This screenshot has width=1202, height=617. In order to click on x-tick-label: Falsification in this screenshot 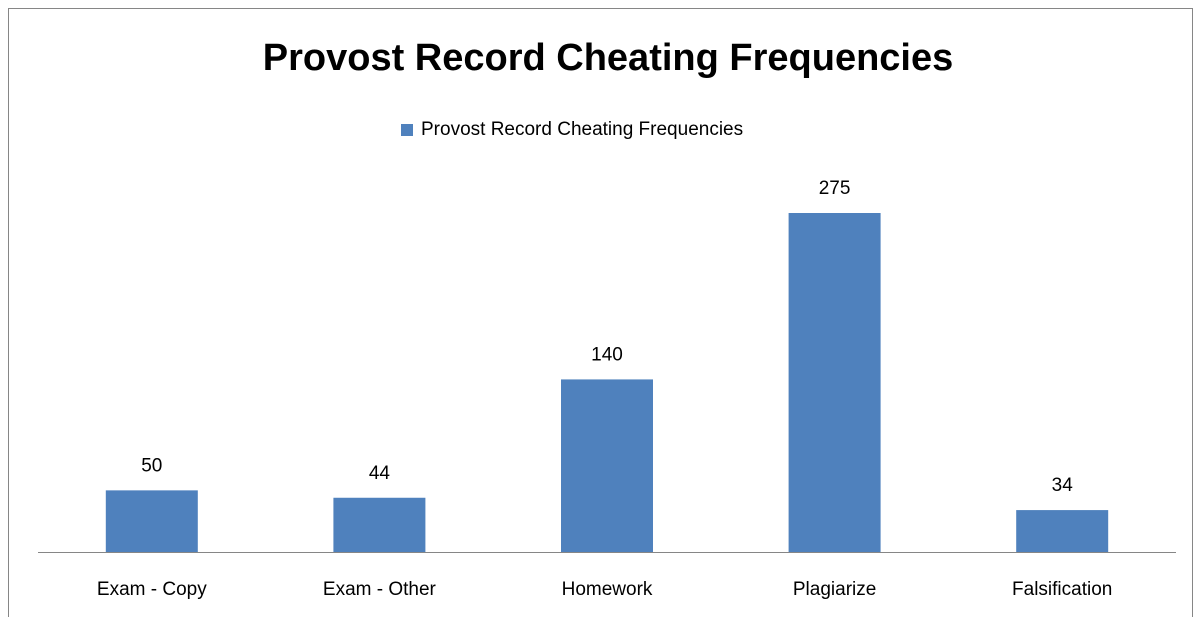, I will do `click(1062, 589)`.